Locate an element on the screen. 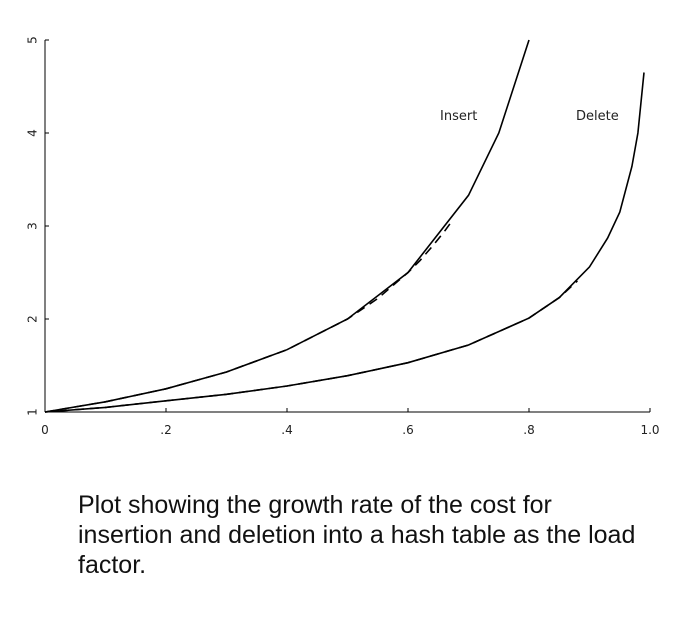 This screenshot has width=689, height=618. y-tick-label: 4 is located at coordinates (33, 133).